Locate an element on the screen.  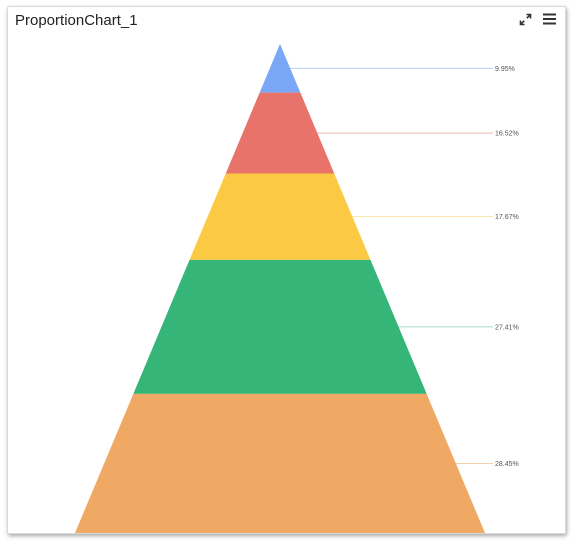
data-label: 27.41% is located at coordinates (507, 327).